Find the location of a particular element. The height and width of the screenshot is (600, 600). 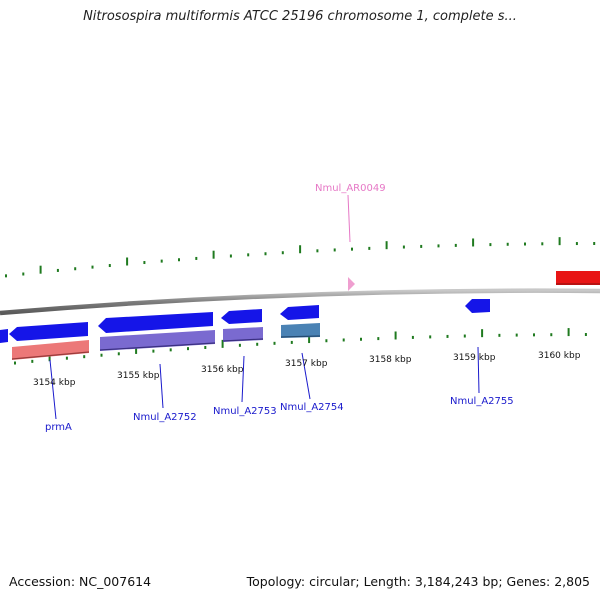

accession-text: Accession: NC_007614 is located at coordinates (80, 581).